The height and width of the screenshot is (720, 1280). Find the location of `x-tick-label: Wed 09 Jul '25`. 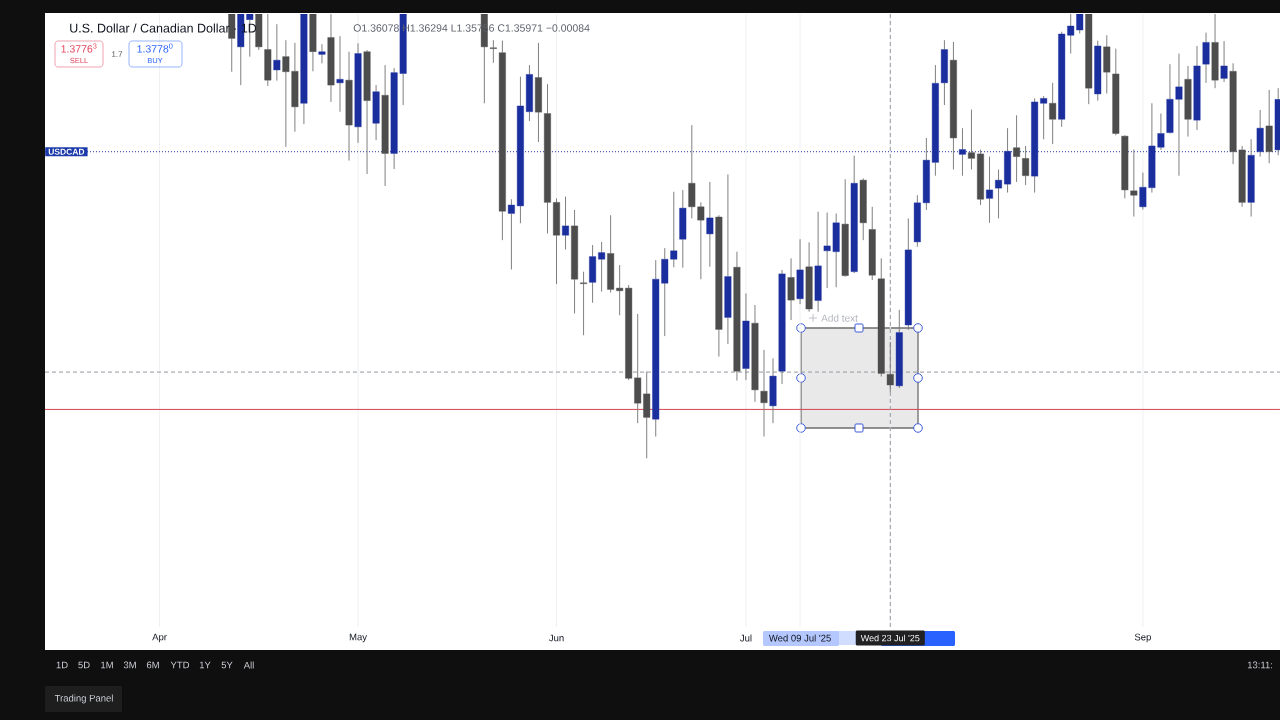

x-tick-label: Wed 09 Jul '25 is located at coordinates (799, 638).